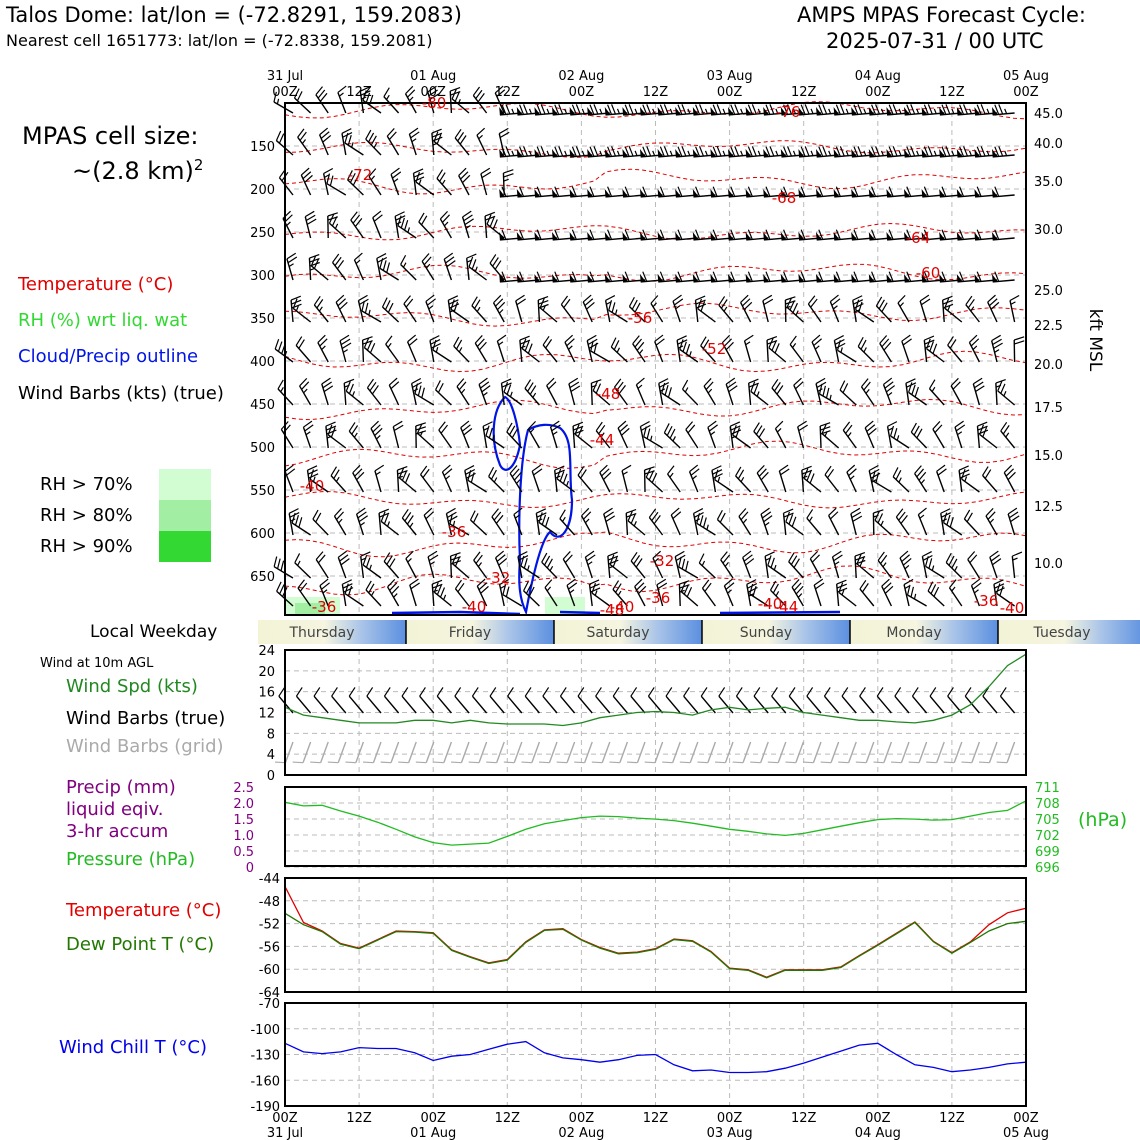  What do you see at coordinates (1048, 182) in the screenshot?
I see `kft-tick-label: 35.0` at bounding box center [1048, 182].